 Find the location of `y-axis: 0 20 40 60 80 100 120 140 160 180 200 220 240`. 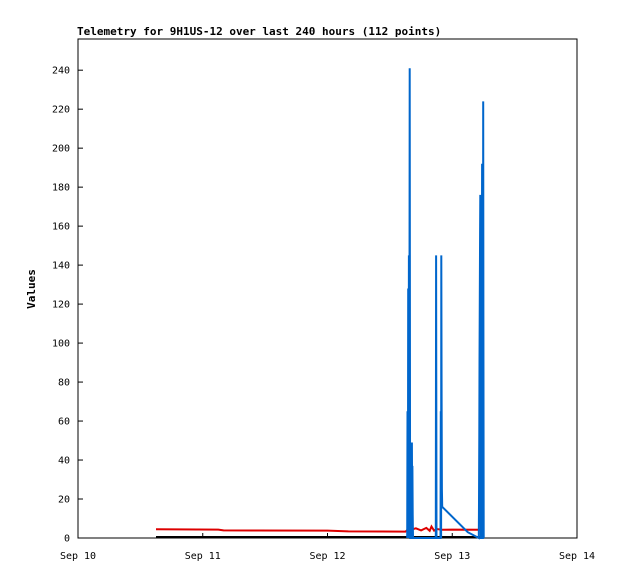

y-axis: 0 20 40 60 80 100 120 140 160 180 200 220 240 is located at coordinates (67, 305).